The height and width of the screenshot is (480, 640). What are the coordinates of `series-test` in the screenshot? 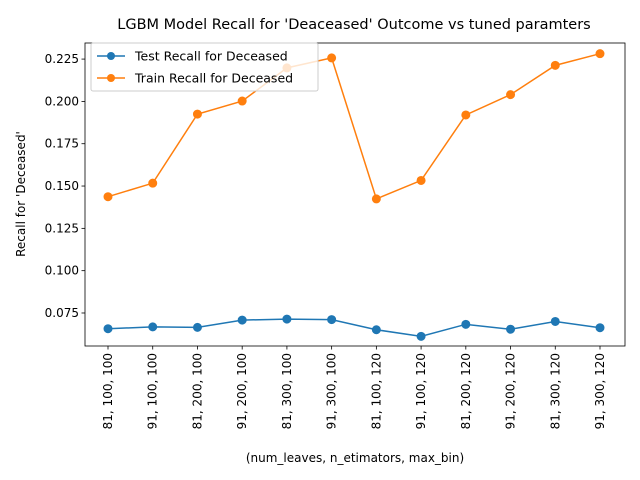 It's located at (354, 327).